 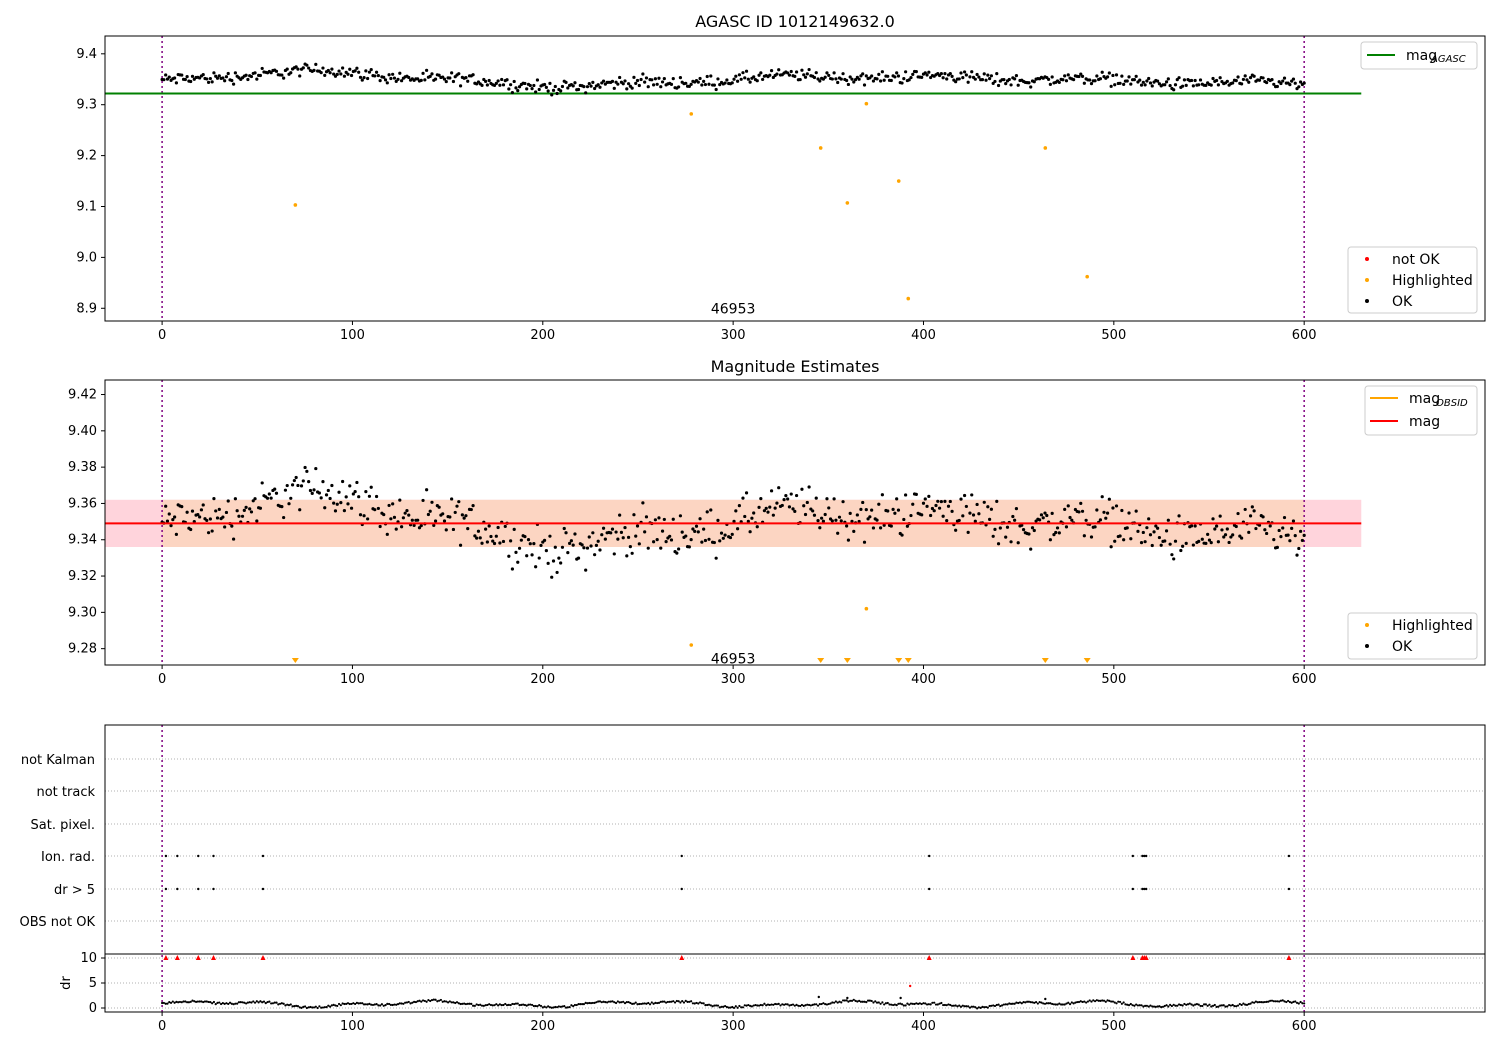 What do you see at coordinates (1412, 280) in the screenshot?
I see `legend-bottom: not OK Highlighted OK` at bounding box center [1412, 280].